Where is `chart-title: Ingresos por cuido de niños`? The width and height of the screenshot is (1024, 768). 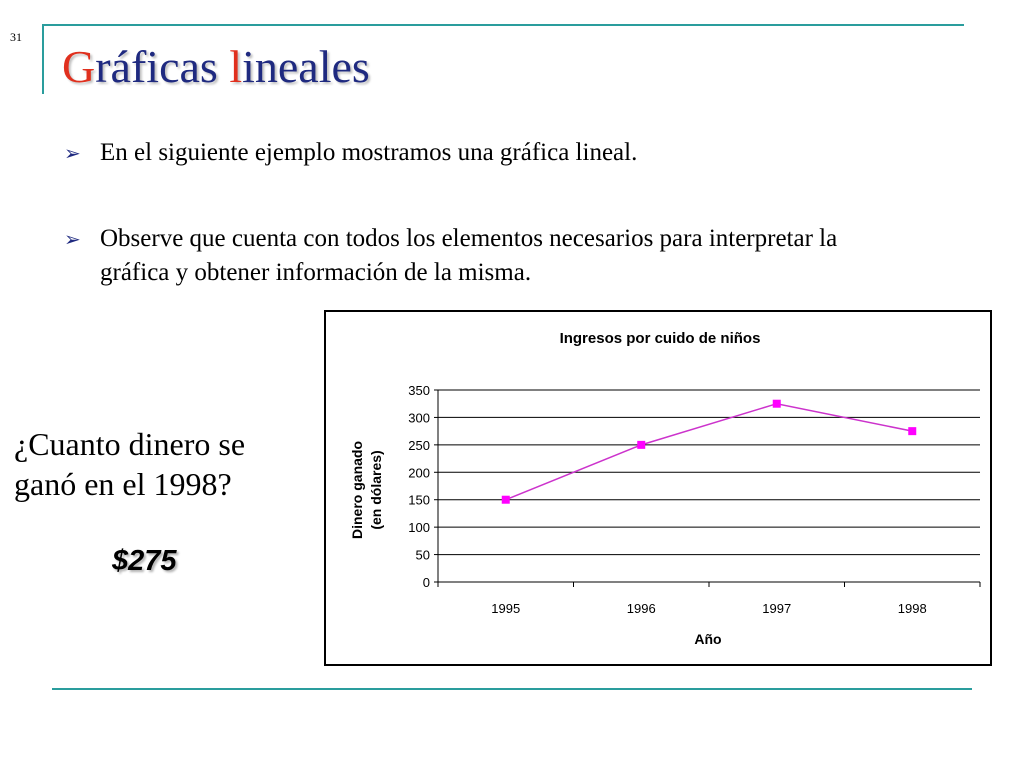
chart-title: Ingresos por cuido de niños is located at coordinates (660, 338).